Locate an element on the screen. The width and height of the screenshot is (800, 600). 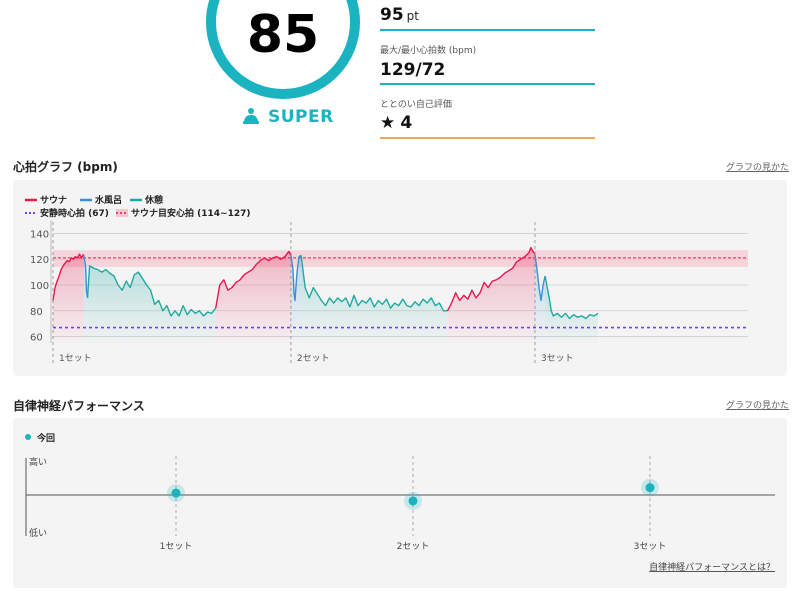
score-ring: 85 is located at coordinates (283, 49).